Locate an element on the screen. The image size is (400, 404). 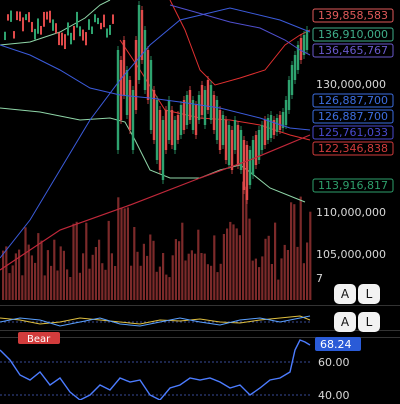
rsi-badge: 68.24 is located at coordinates (338, 344).